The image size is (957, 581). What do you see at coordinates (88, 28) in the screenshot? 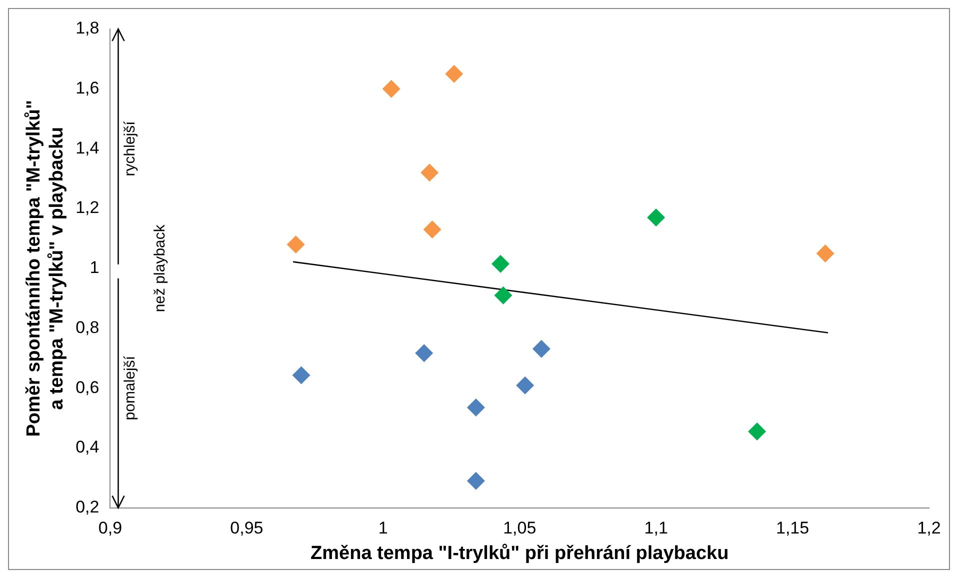
I see `y-tick-label: 1,8` at bounding box center [88, 28].